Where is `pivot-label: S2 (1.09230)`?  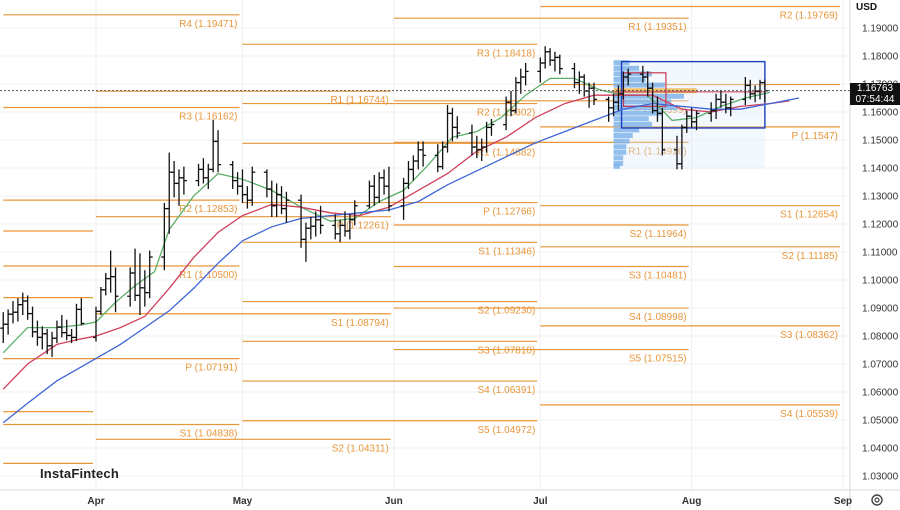
pivot-label: S2 (1.09230) is located at coordinates (506, 311).